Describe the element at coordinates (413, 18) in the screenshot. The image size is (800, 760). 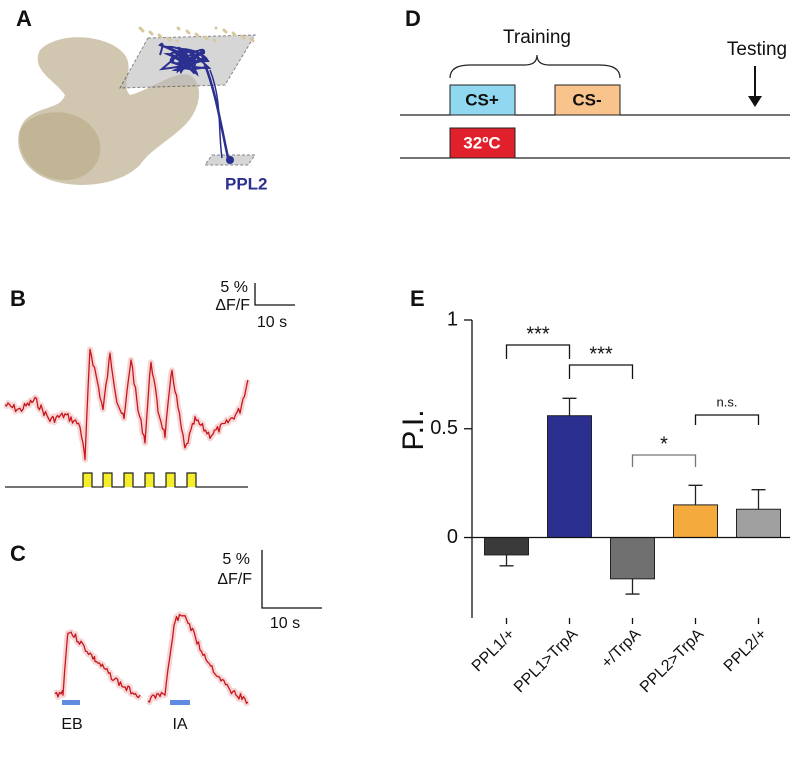
I see `panel-letter: D` at that location.